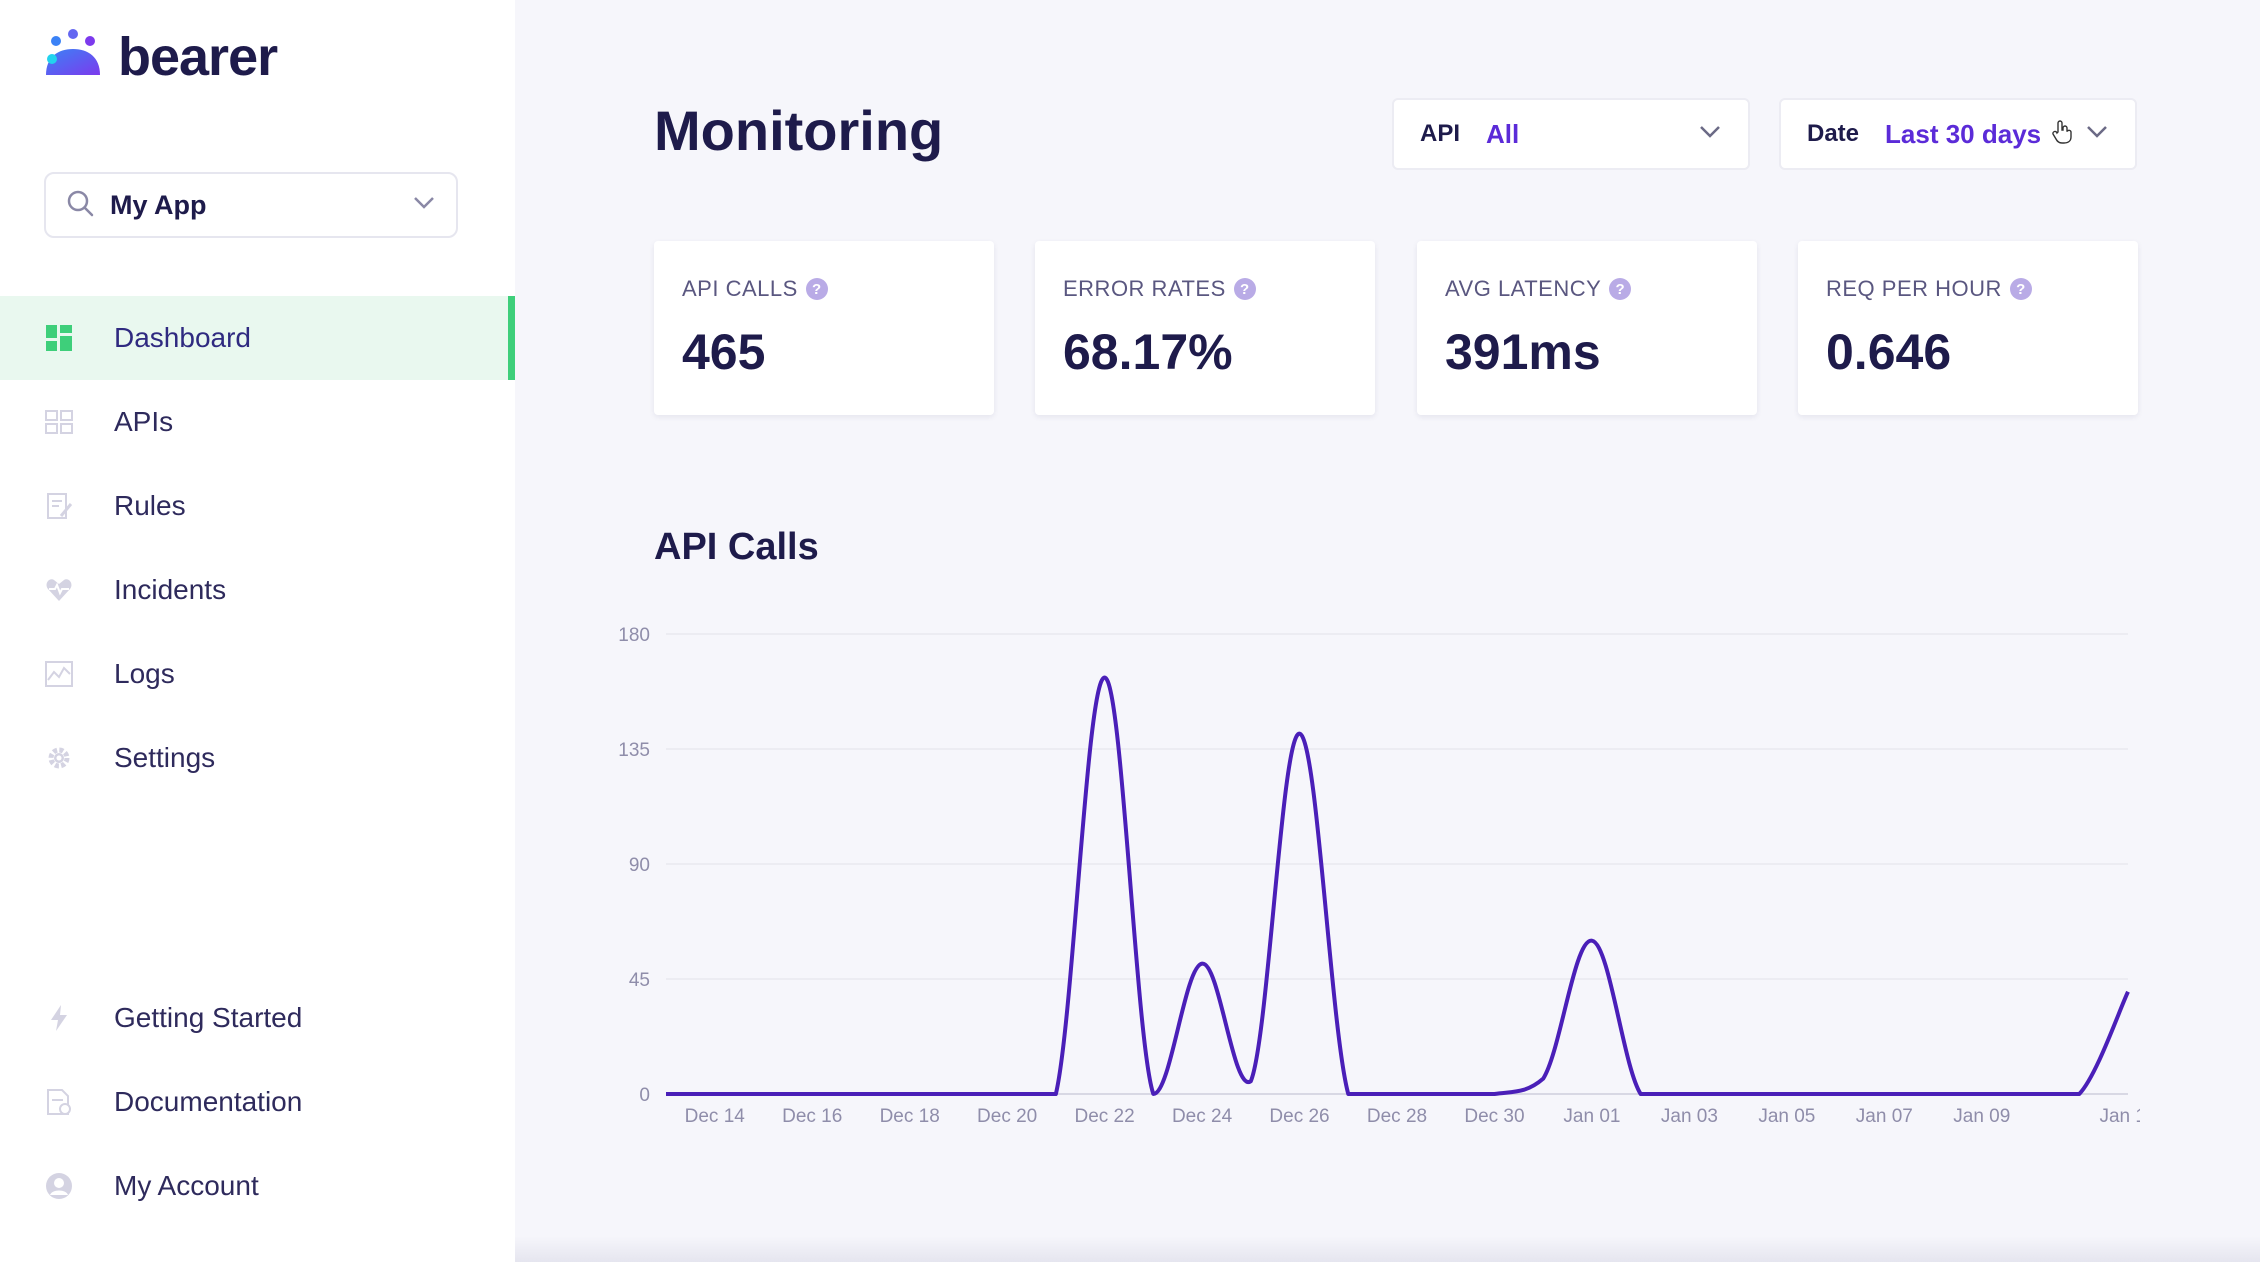 The image size is (2260, 1262). What do you see at coordinates (1968, 328) in the screenshot?
I see `metric-card-req-per-hour: REQ PER HOUR? 0.646` at bounding box center [1968, 328].